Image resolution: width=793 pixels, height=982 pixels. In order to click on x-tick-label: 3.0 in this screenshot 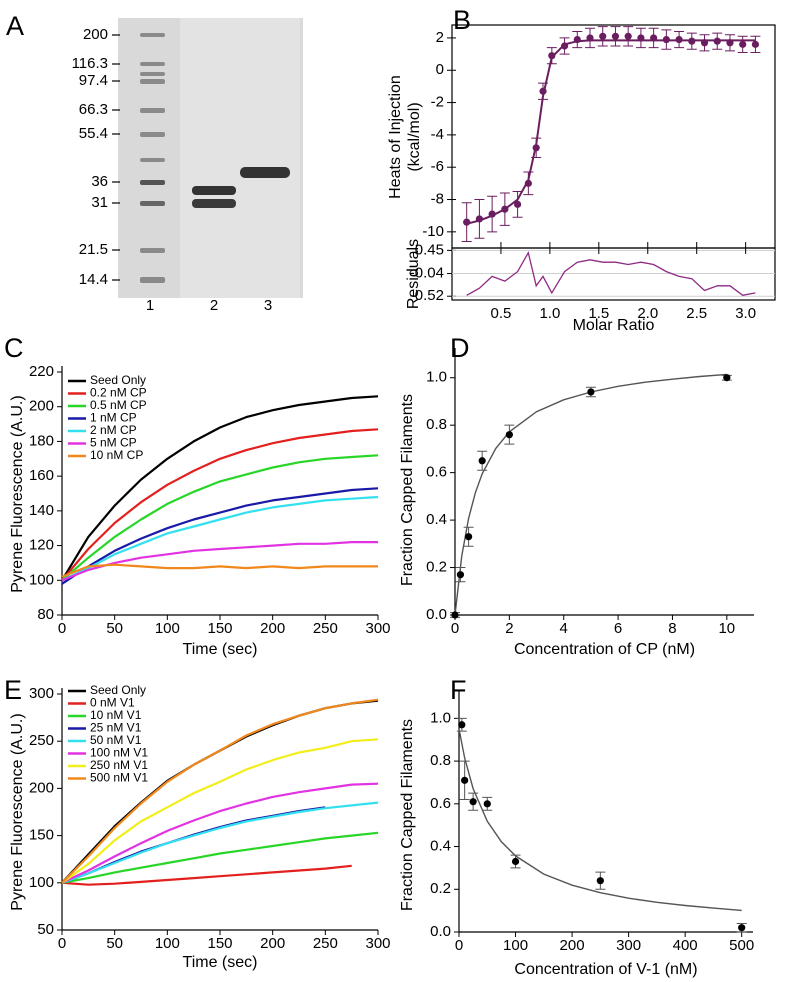, I will do `click(745, 313)`.